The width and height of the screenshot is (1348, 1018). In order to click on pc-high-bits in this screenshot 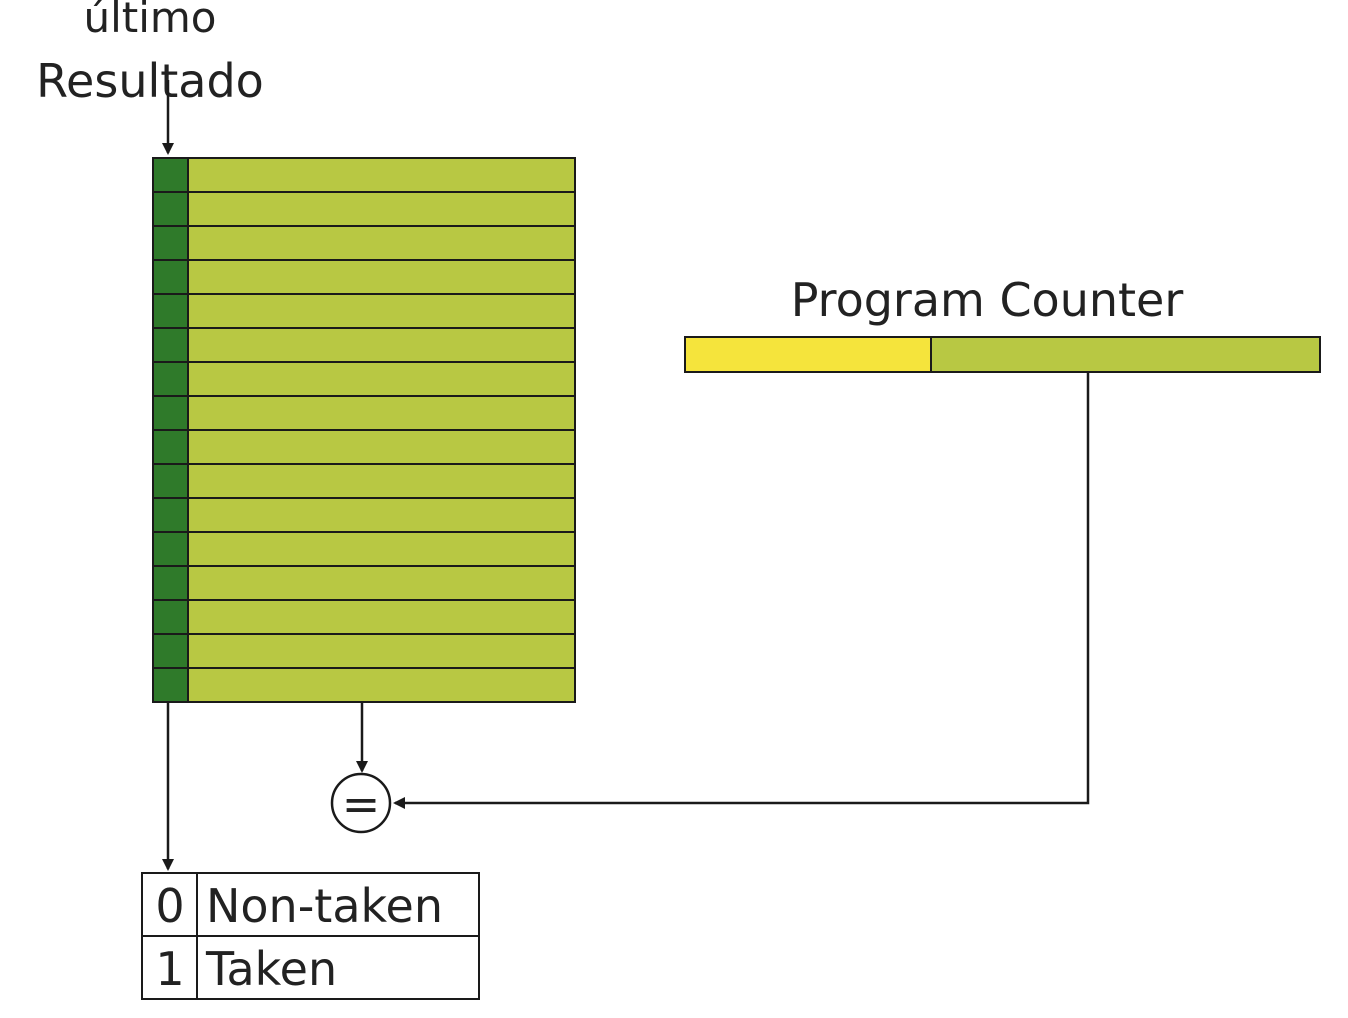, I will do `click(1125, 354)`.